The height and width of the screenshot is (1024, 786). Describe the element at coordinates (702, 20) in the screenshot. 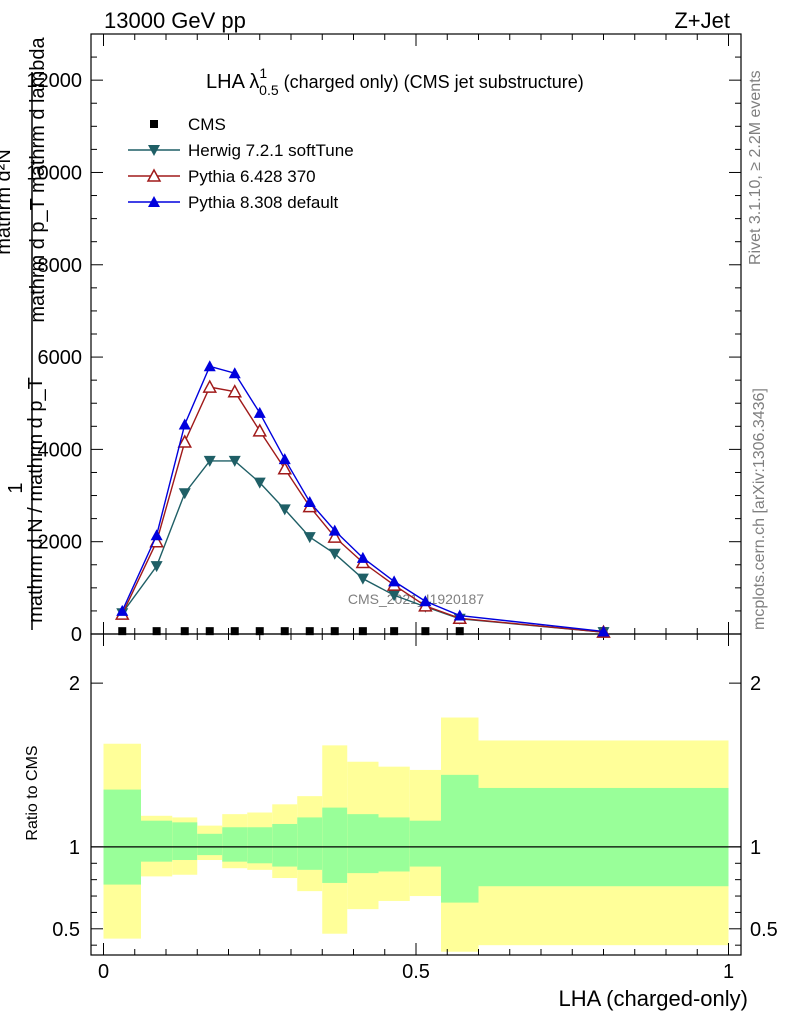

I see `header-right: Z+Jet` at that location.